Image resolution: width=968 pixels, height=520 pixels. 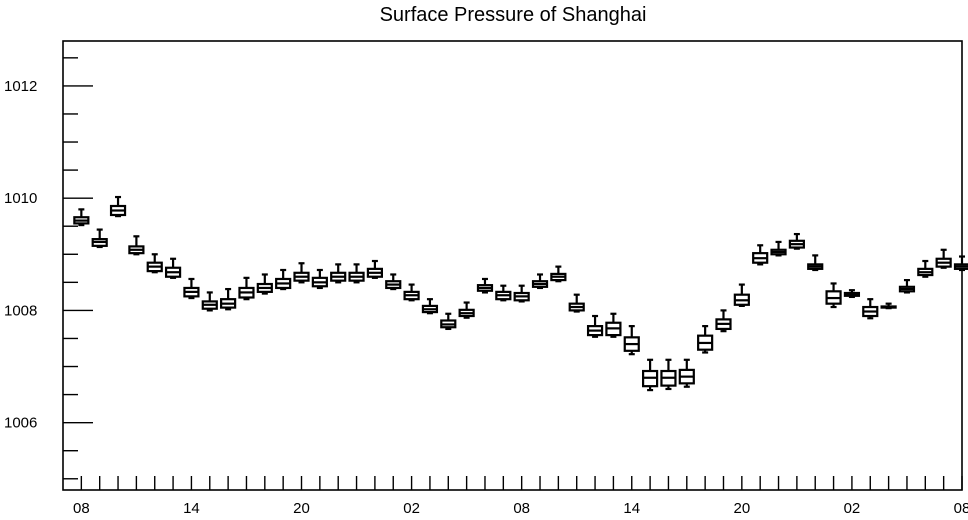 What do you see at coordinates (20, 198) in the screenshot?
I see `y-tick-label: 1010` at bounding box center [20, 198].